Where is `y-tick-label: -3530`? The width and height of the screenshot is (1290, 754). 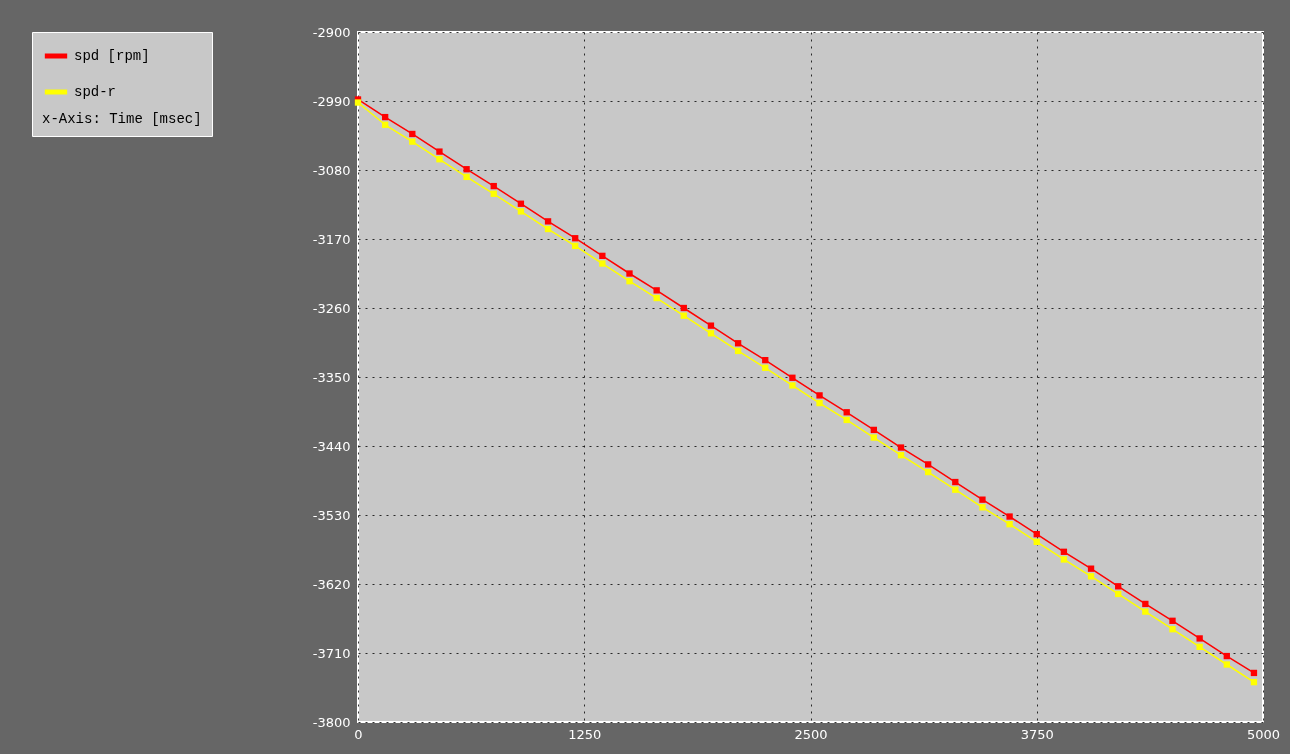
y-tick-label: -3530 is located at coordinates (331, 515).